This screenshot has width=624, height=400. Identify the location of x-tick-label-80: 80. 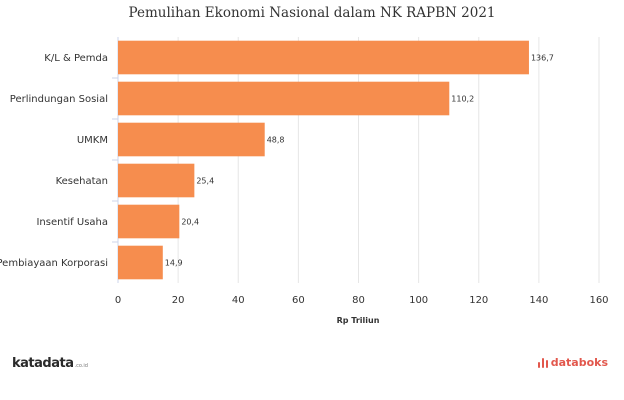
(358, 300).